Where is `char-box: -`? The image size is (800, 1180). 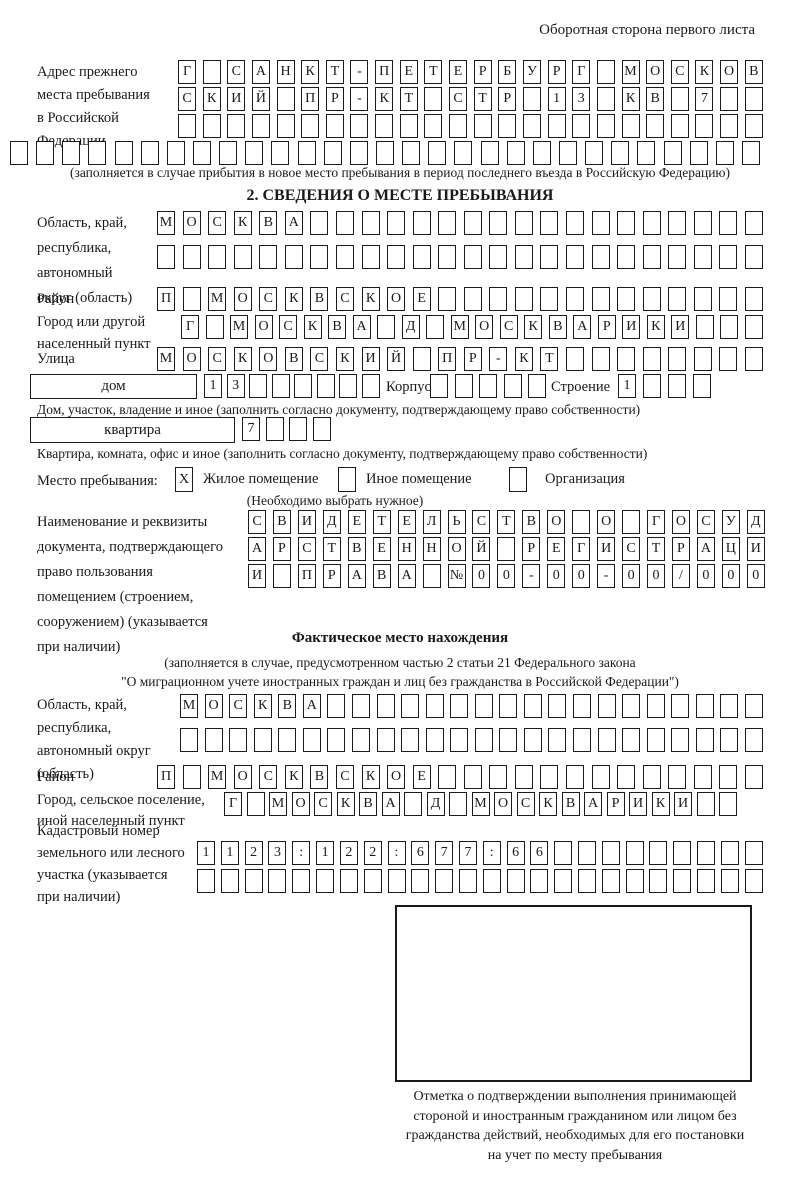
char-box: - is located at coordinates (359, 99).